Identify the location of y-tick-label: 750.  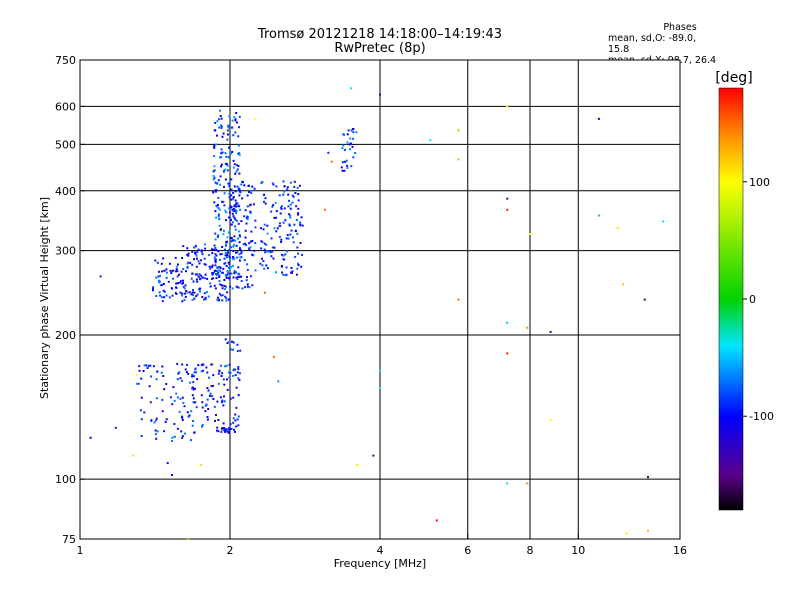
(65, 60).